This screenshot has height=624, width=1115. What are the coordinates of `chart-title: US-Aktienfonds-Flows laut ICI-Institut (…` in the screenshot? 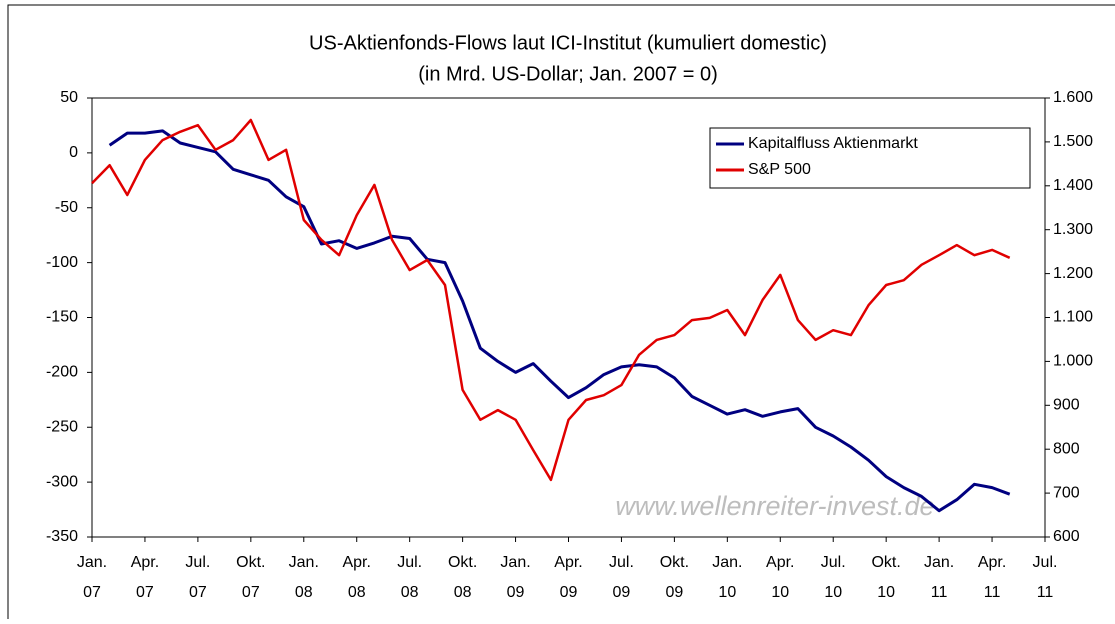 It's located at (568, 43).